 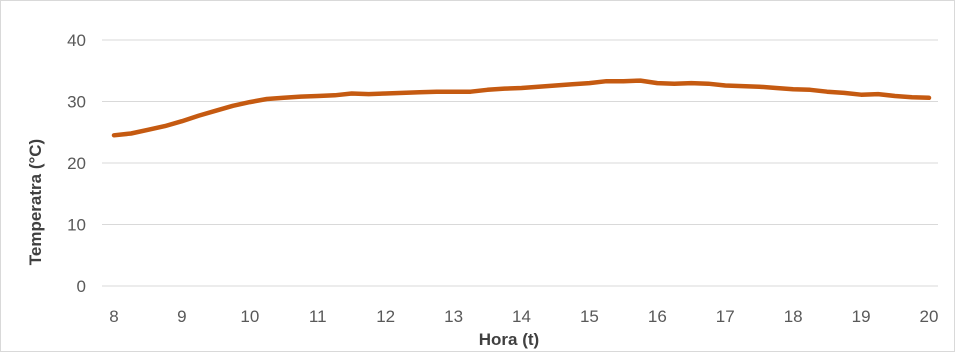 What do you see at coordinates (76, 102) in the screenshot?
I see `y-tick-label: 30` at bounding box center [76, 102].